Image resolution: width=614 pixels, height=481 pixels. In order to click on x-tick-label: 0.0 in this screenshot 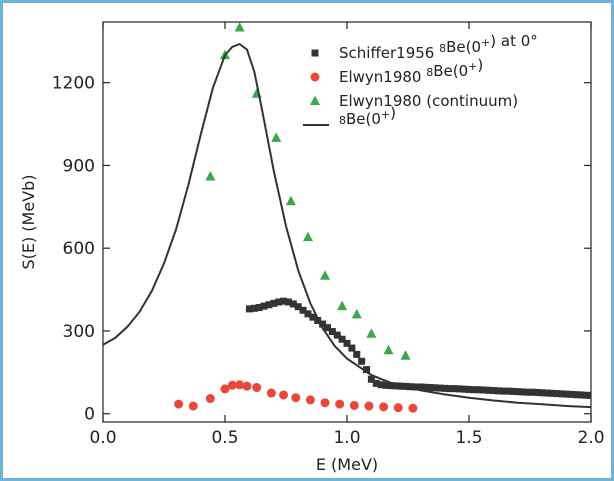, I will do `click(102, 438)`.